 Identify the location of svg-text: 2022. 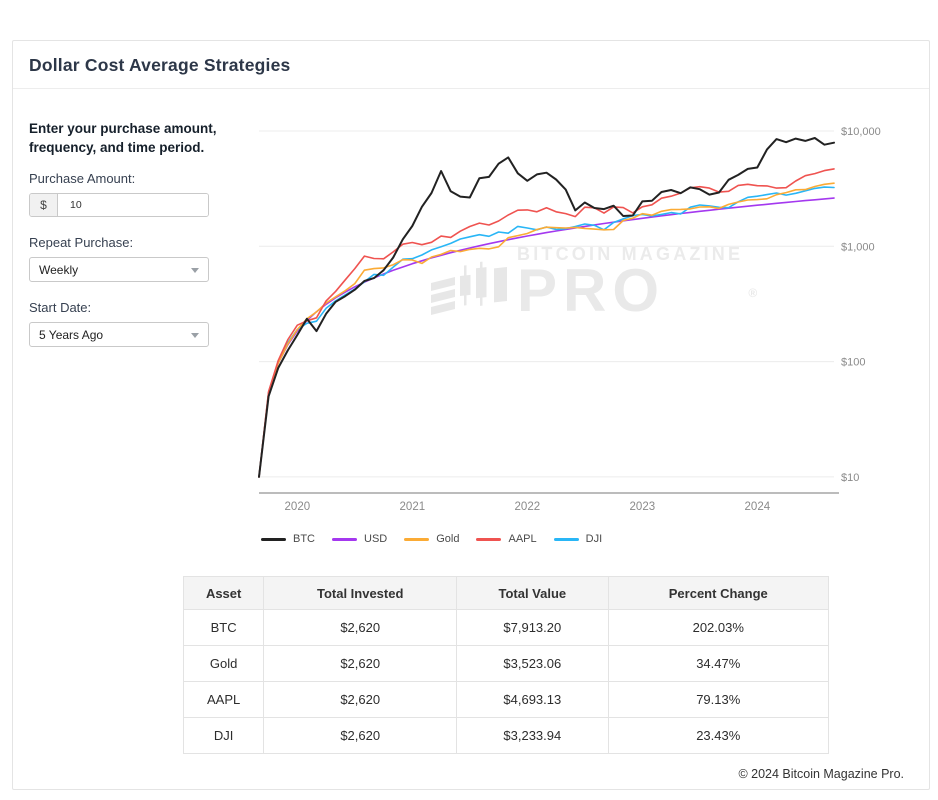
(528, 507).